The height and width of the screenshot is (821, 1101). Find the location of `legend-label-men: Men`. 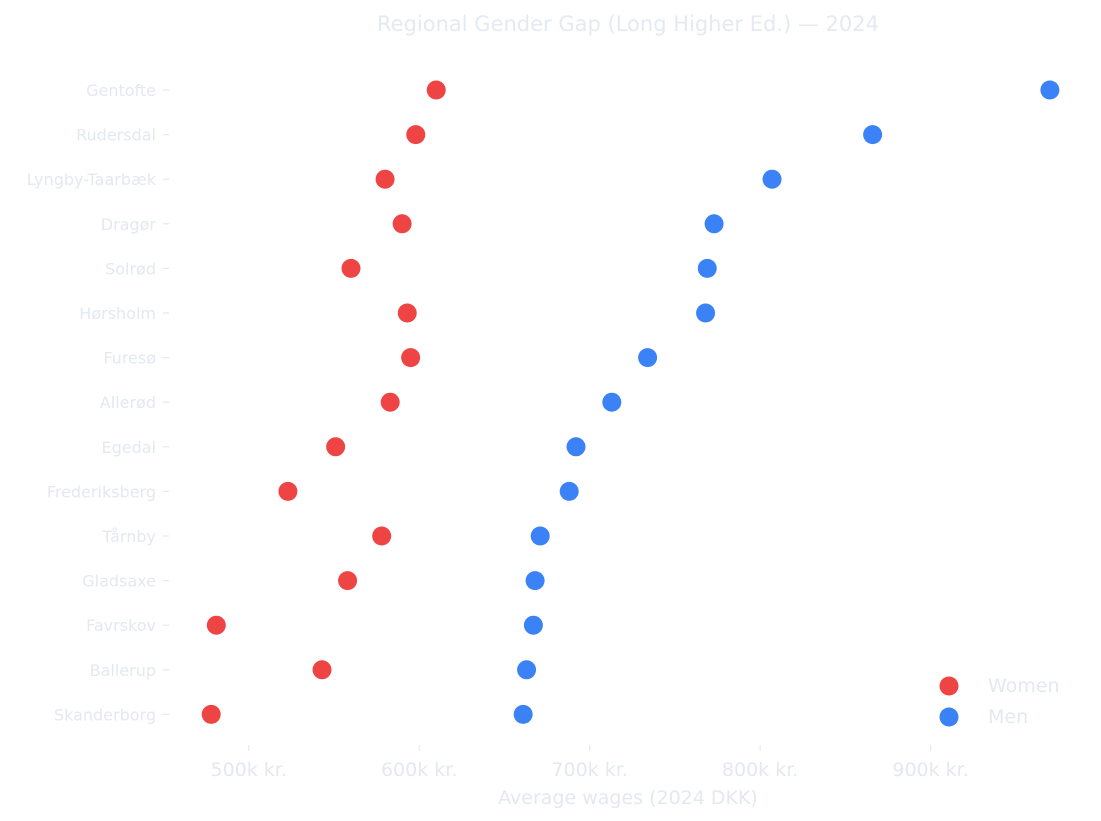

legend-label-men: Men is located at coordinates (1008, 717).